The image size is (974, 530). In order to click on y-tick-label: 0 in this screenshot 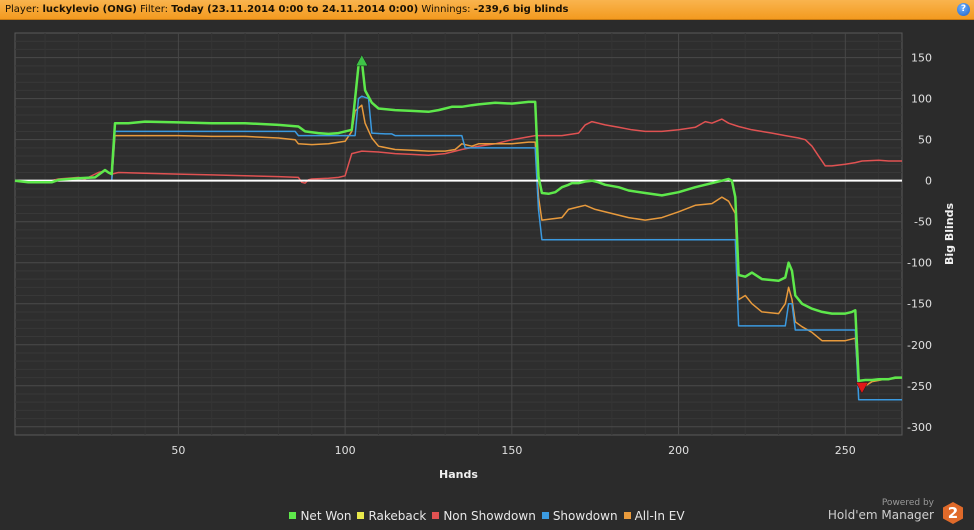, I will do `click(928, 181)`.